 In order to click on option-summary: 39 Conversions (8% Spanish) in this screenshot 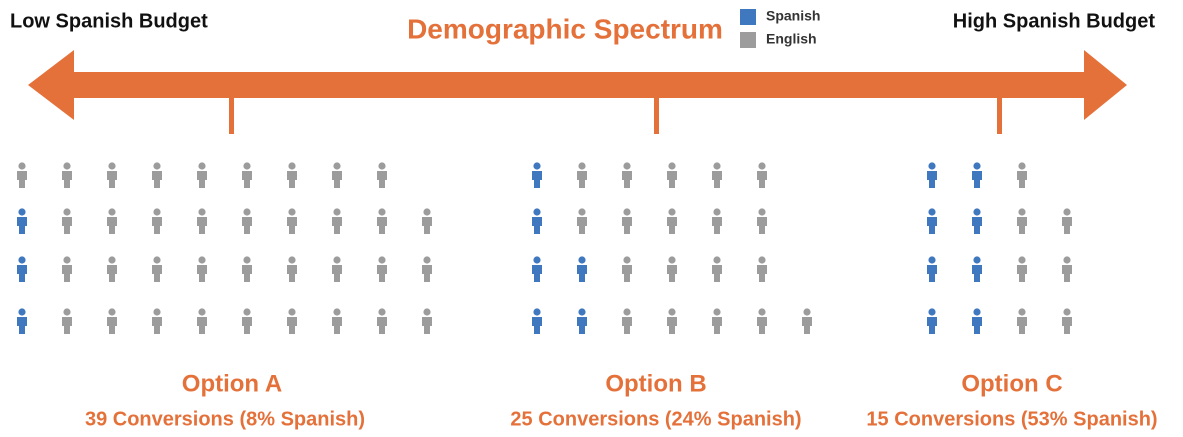, I will do `click(225, 419)`.